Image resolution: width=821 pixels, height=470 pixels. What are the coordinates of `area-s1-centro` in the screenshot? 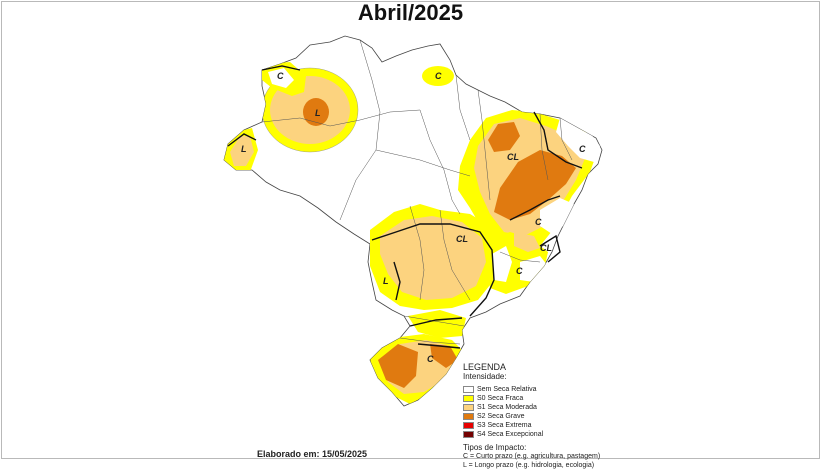 It's located at (433, 258).